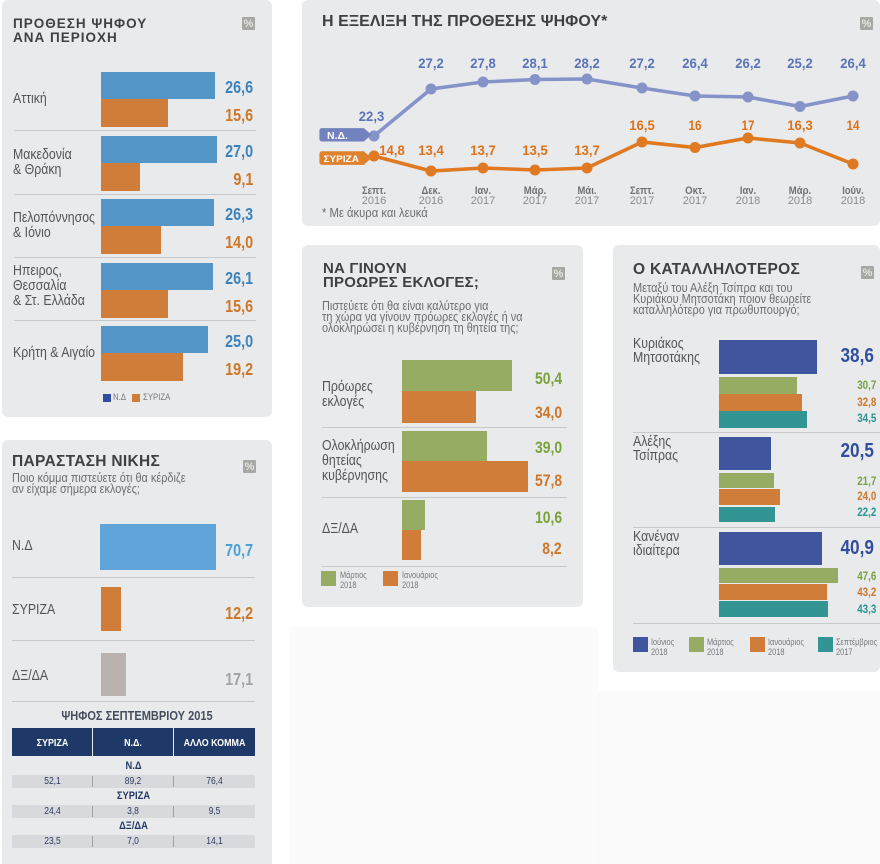 The image size is (880, 864). Describe the element at coordinates (853, 125) in the screenshot. I see `svg-text: 14` at that location.